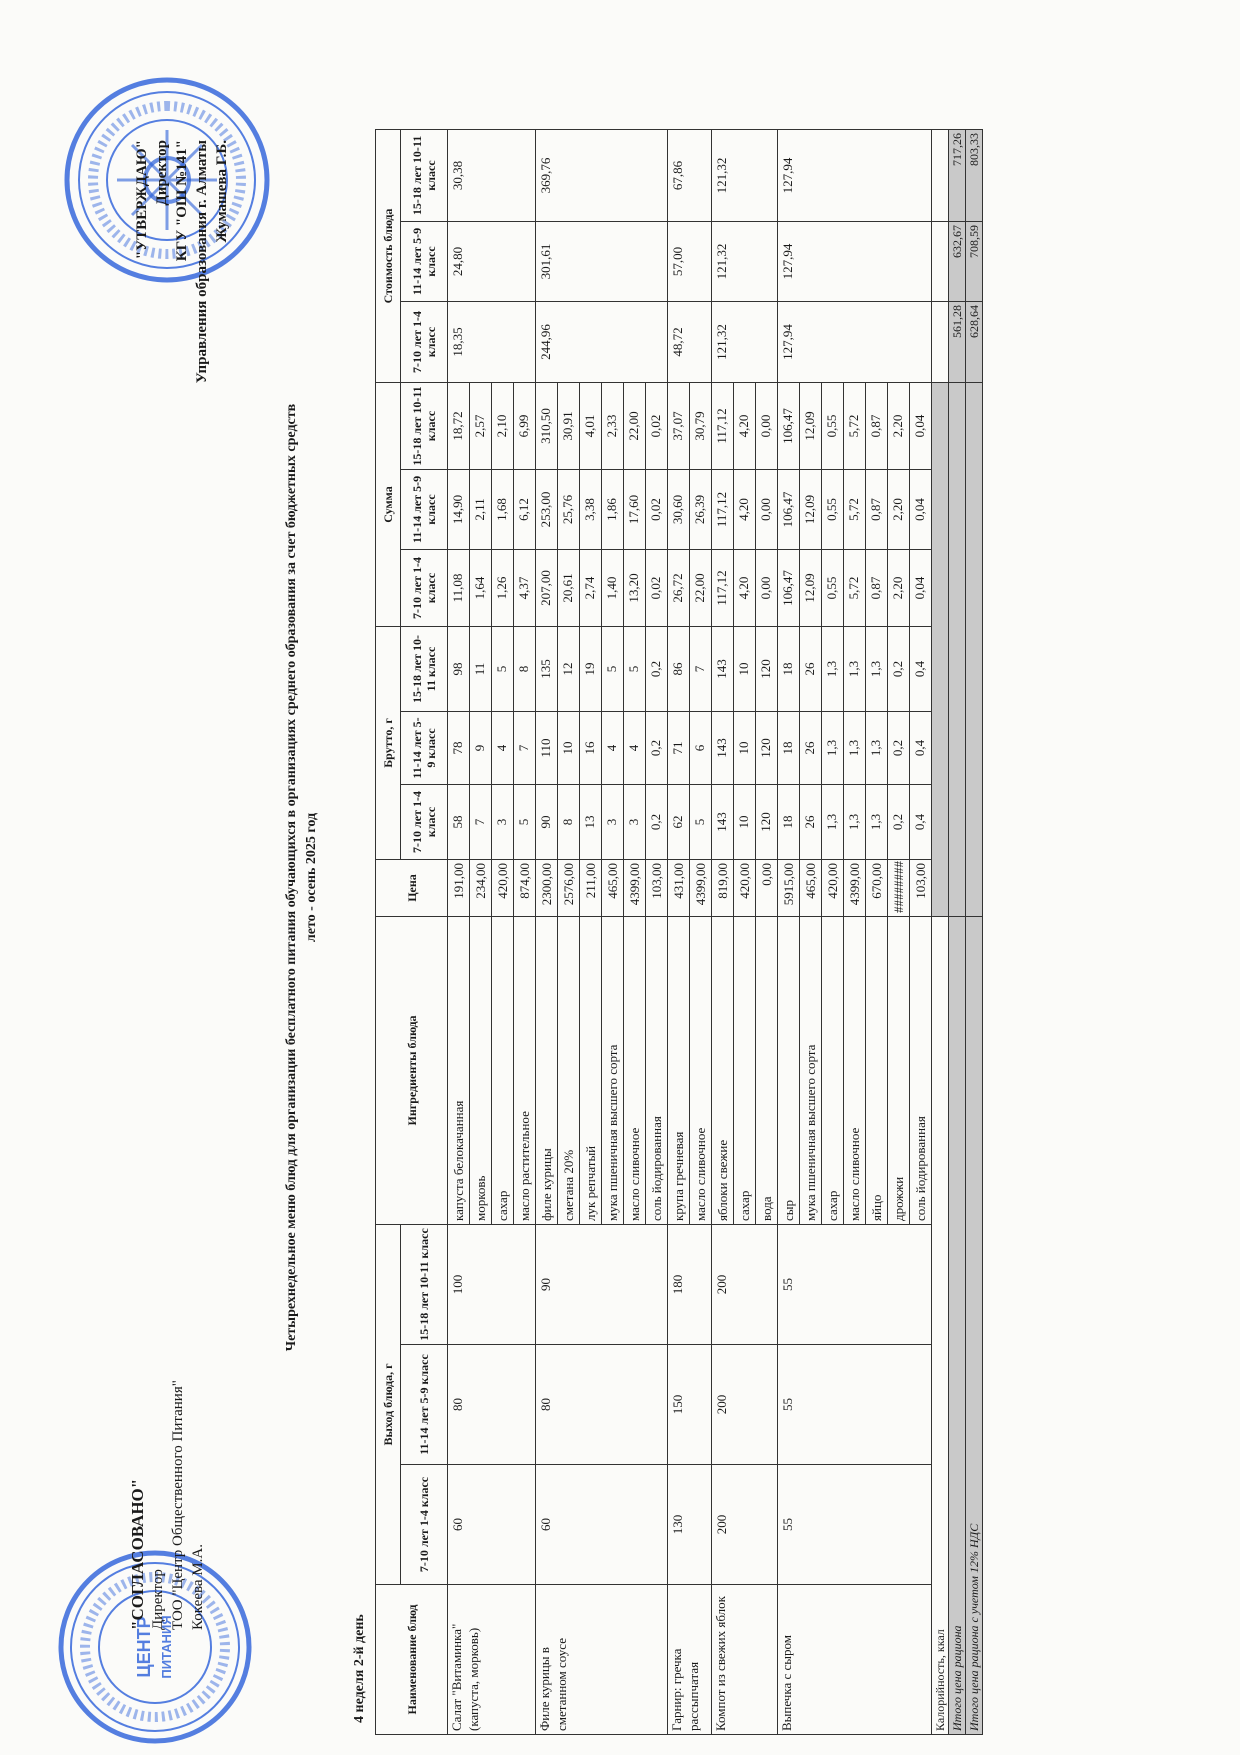 Image resolution: width=1240 pixels, height=1755 pixels. Describe the element at coordinates (568, 748) in the screenshot. I see `ingredient-brutto: 10` at that location.